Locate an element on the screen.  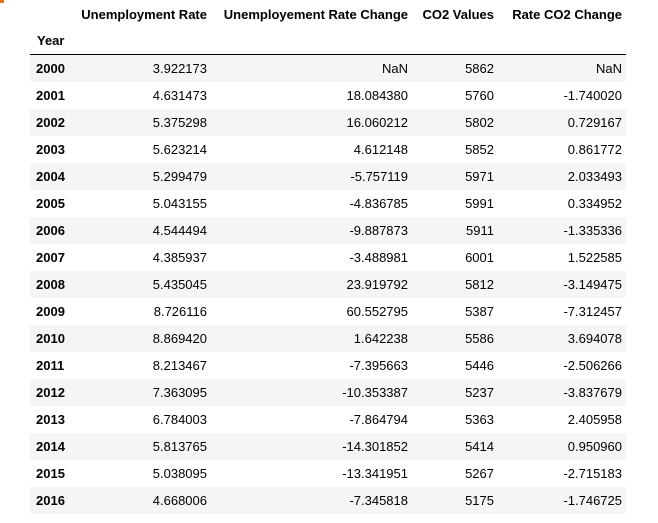
cell-unemployment-rate: 4.631473 is located at coordinates (179, 95).